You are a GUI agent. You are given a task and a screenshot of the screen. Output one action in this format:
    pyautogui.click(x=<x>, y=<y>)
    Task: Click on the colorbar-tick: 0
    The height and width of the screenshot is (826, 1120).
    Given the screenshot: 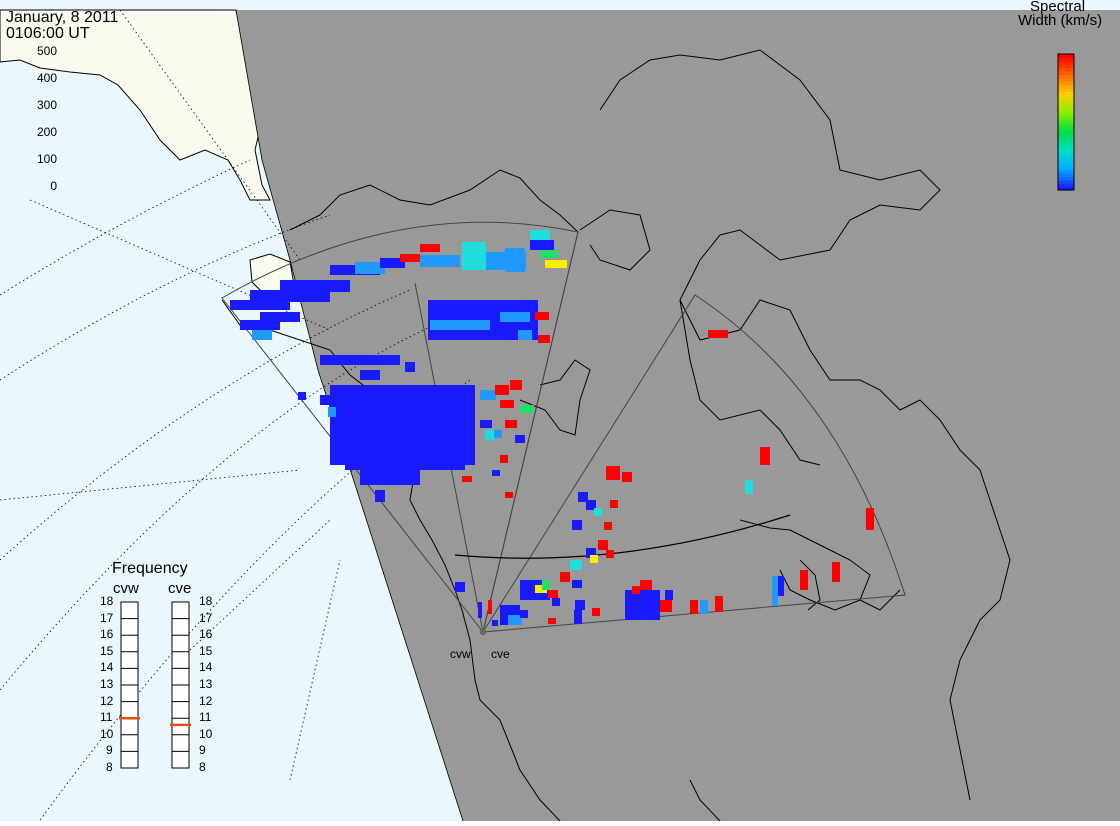 What is the action you would take?
    pyautogui.click(x=53, y=186)
    